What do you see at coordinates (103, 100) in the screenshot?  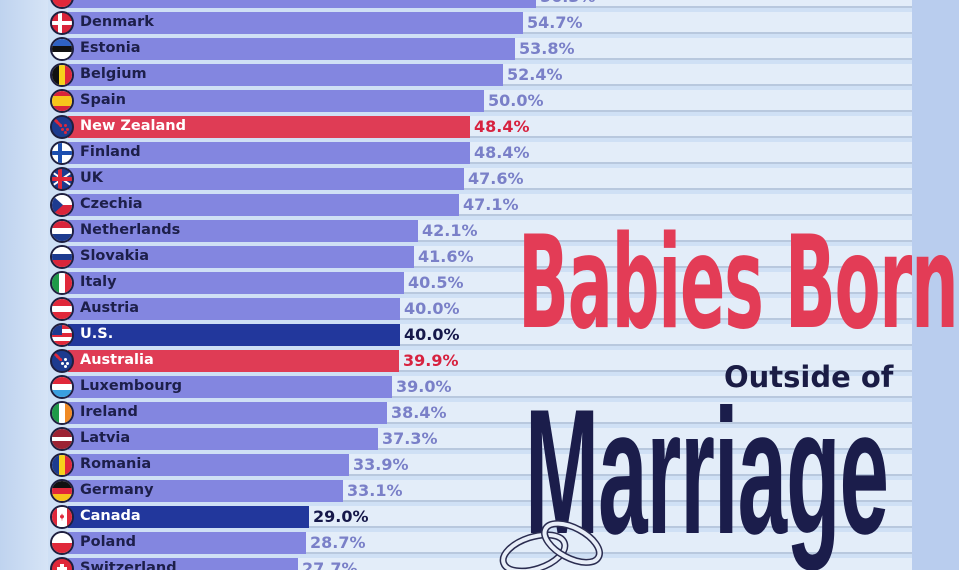 I see `country-label: Spain` at bounding box center [103, 100].